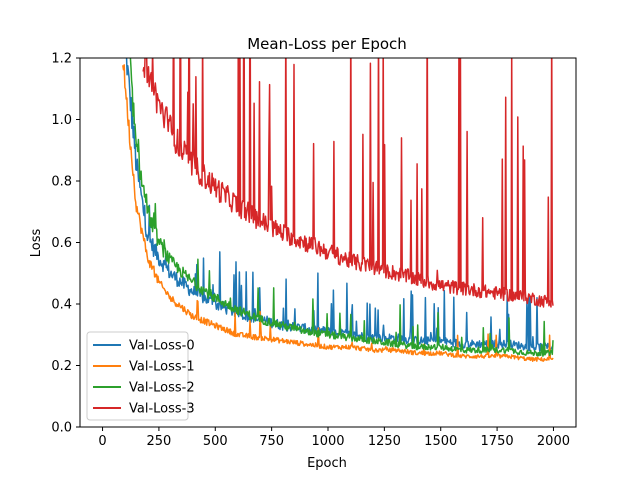 The width and height of the screenshot is (640, 480). I want to click on y-tick-label: 1.2, so click(61, 59).